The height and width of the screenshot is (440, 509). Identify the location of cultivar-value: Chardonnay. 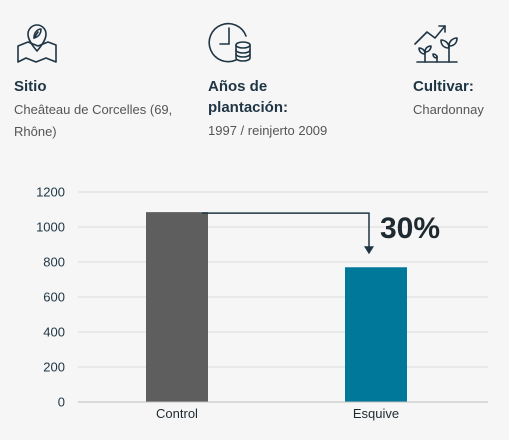
(448, 109).